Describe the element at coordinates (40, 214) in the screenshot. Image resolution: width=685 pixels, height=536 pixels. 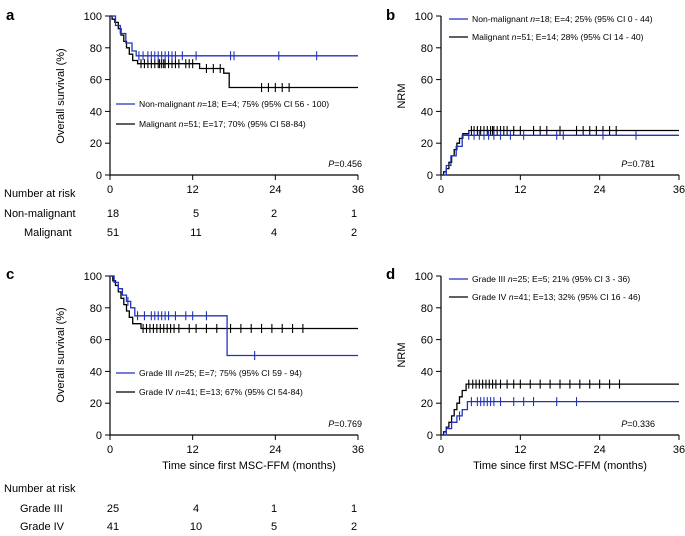
I see `panel-a-risk-label-non-malignant: Non-malignant` at that location.